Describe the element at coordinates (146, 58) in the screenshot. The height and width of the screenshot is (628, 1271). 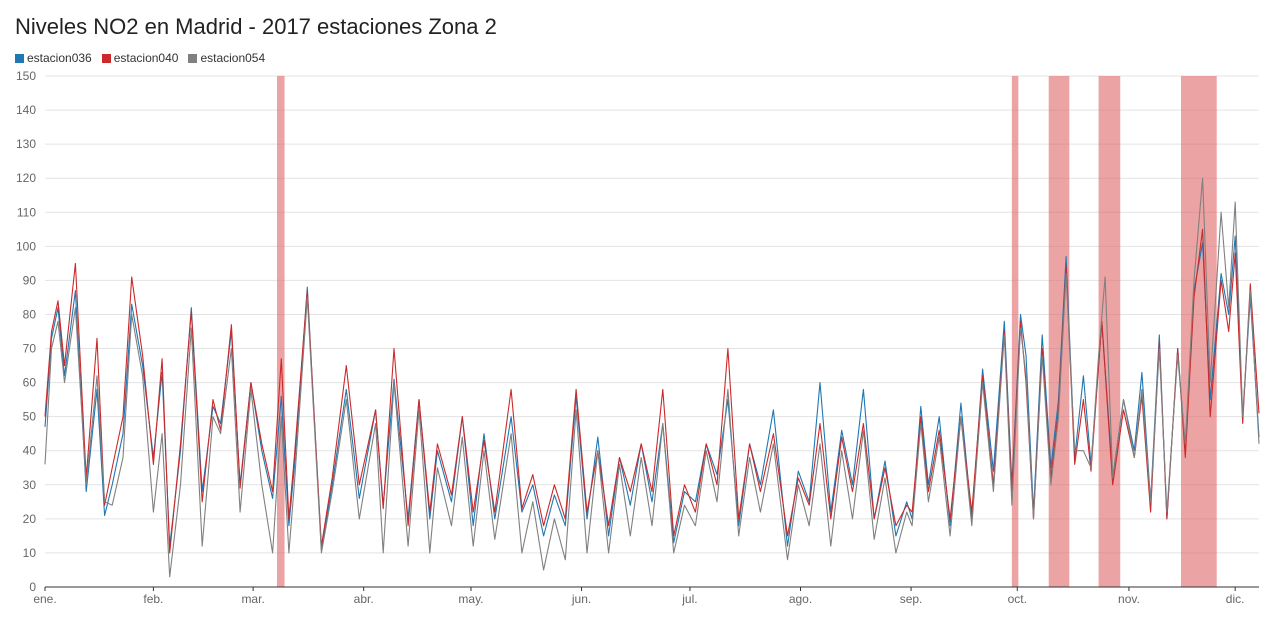
I see `legend-label-series-2: estacion040` at that location.